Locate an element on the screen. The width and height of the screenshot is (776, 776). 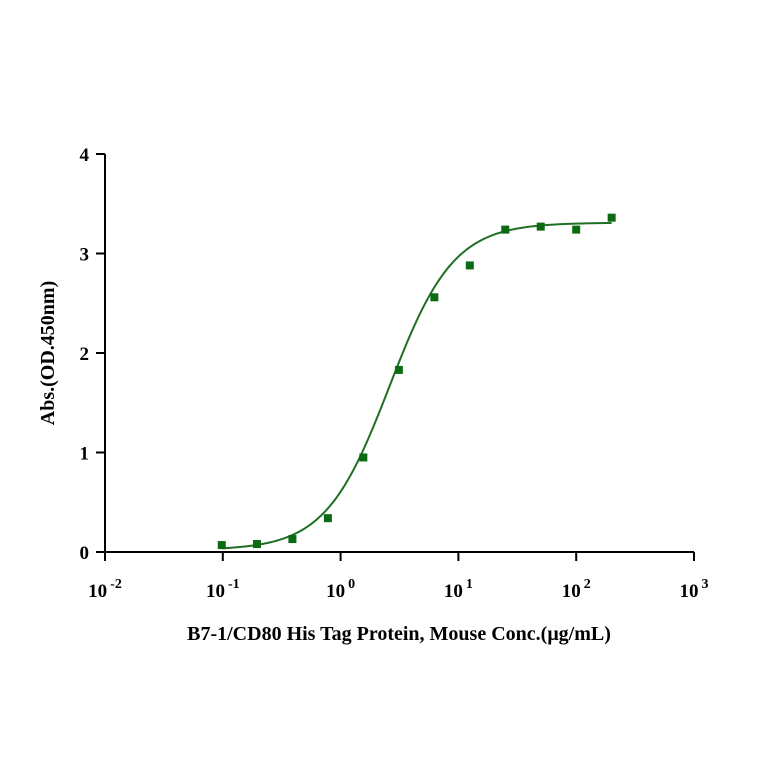
x-tick-label: 10 -2 is located at coordinates (105, 589).